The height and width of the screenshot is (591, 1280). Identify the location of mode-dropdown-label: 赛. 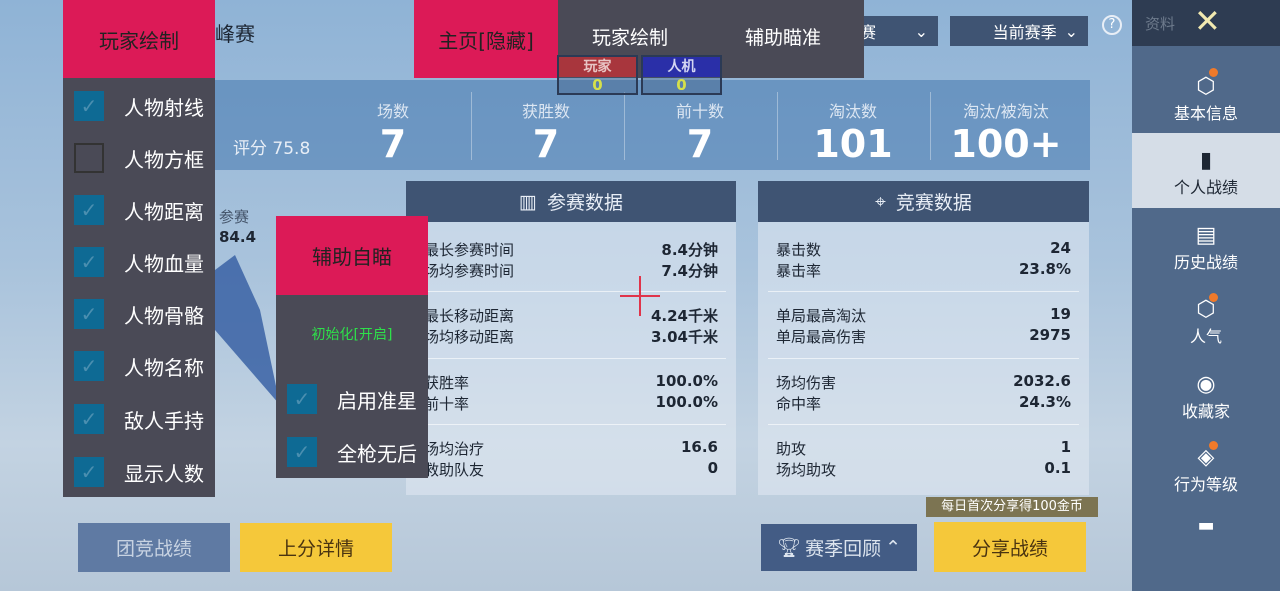
(868, 32).